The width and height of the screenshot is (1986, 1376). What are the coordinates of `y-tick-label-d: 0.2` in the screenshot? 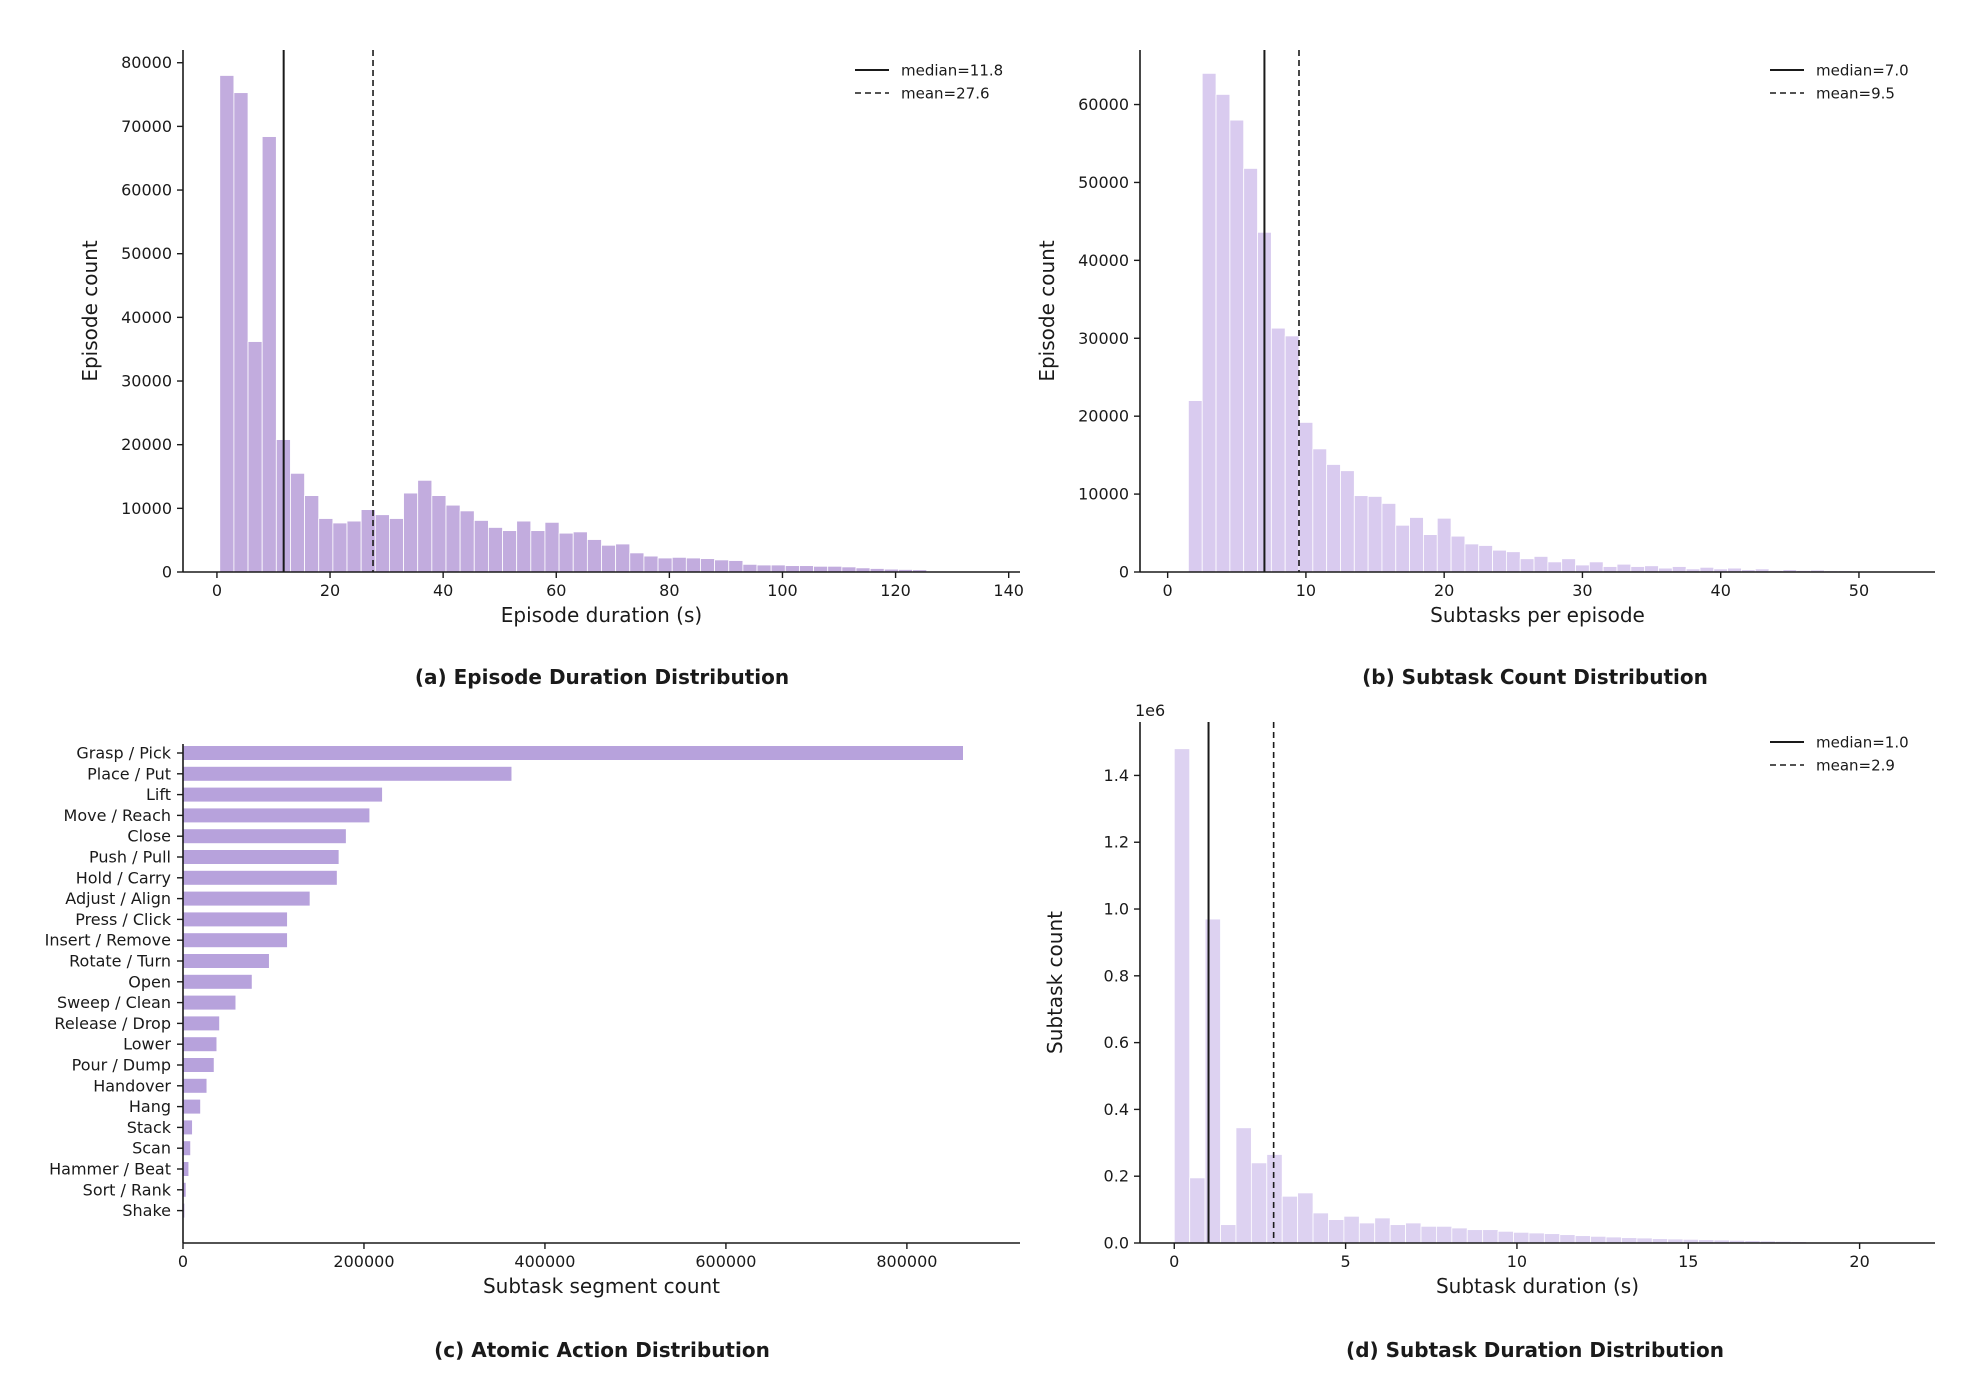 It's located at (1116, 1176).